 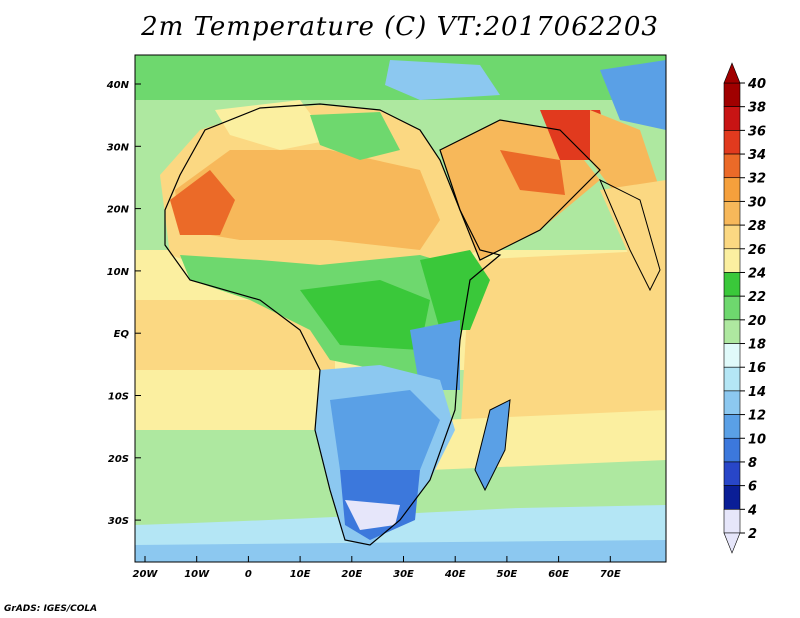 What do you see at coordinates (752, 487) in the screenshot?
I see `colorbar-label: 6` at bounding box center [752, 487].